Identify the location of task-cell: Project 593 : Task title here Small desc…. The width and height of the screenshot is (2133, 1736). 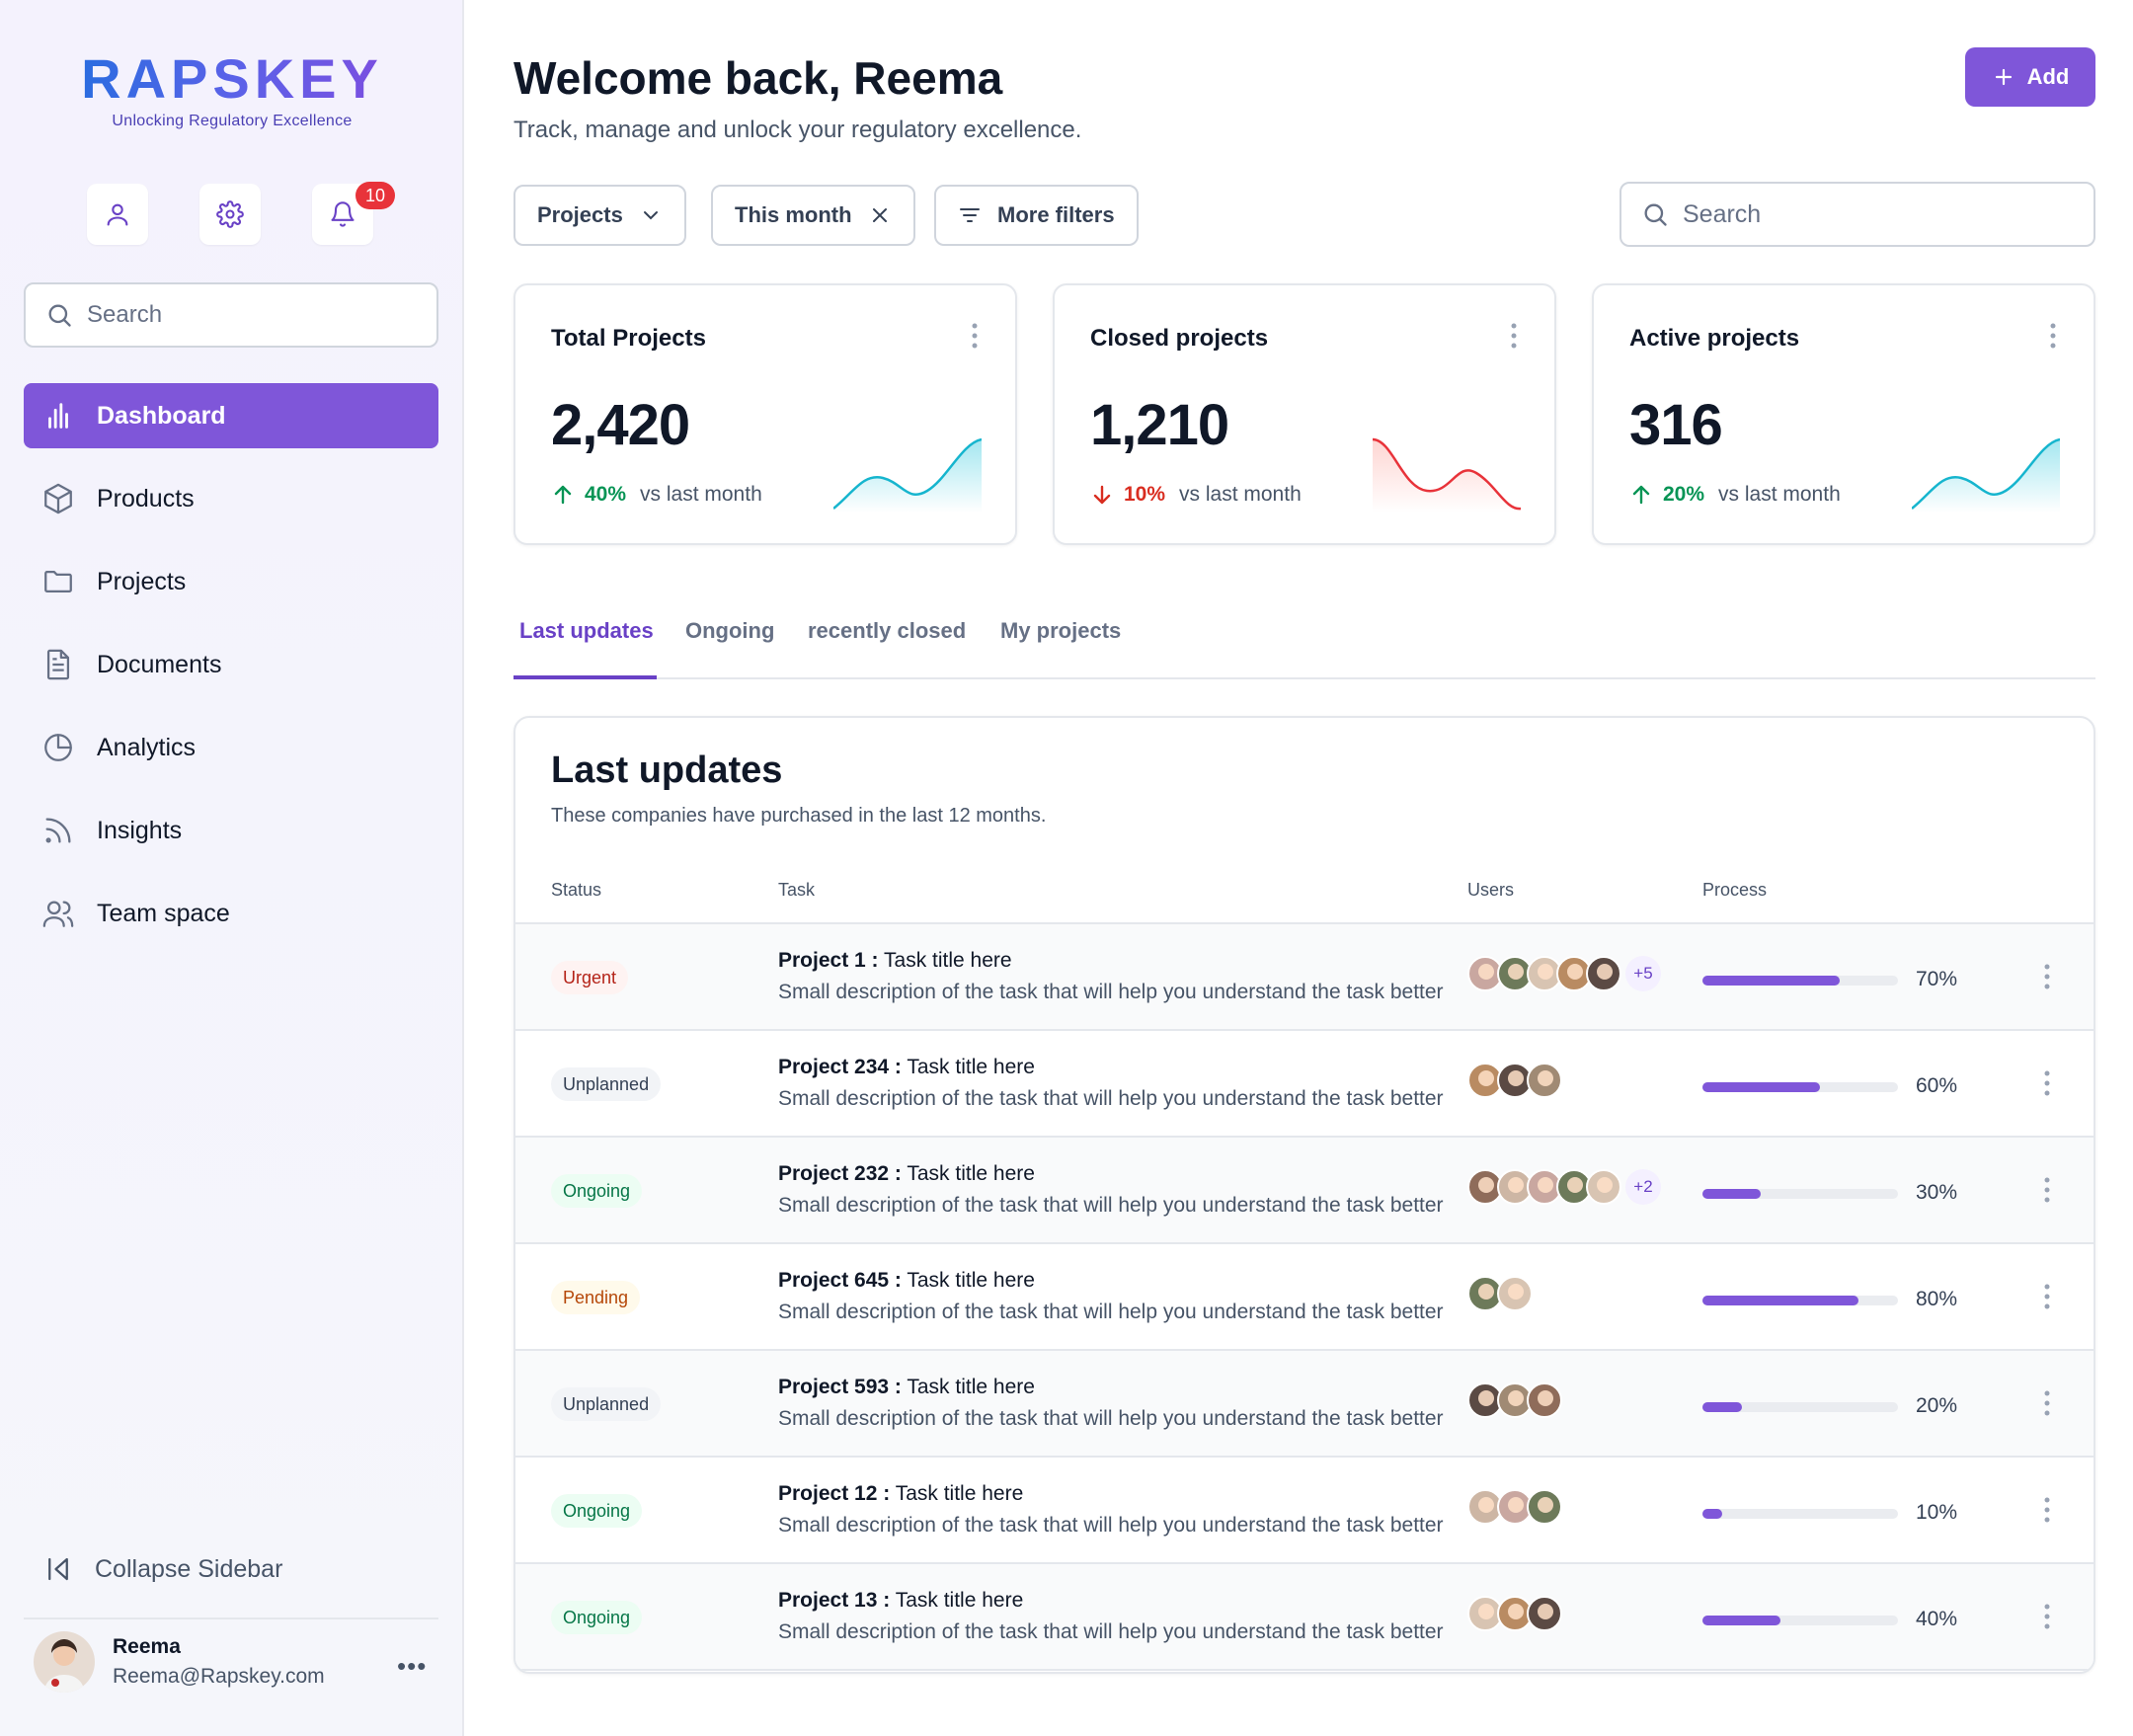
(1114, 1403).